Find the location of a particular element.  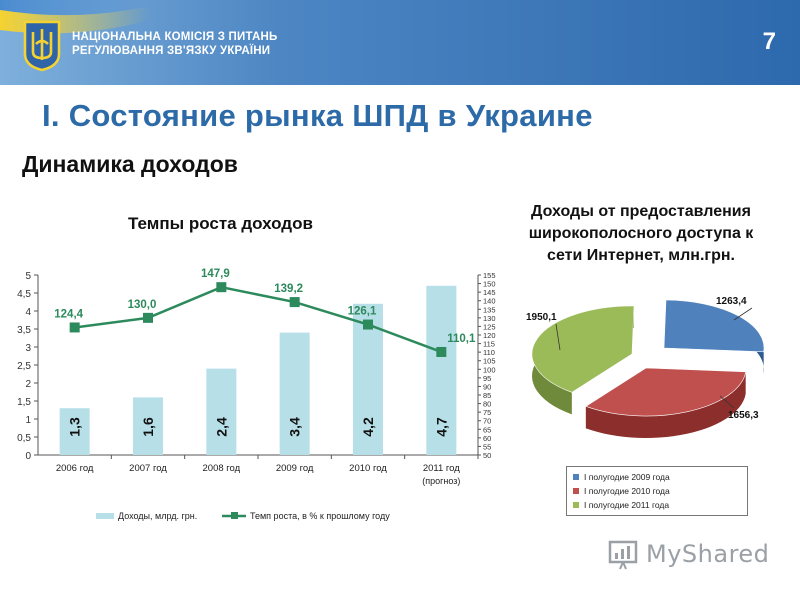

right-tick-label: 155 is located at coordinates (489, 275).